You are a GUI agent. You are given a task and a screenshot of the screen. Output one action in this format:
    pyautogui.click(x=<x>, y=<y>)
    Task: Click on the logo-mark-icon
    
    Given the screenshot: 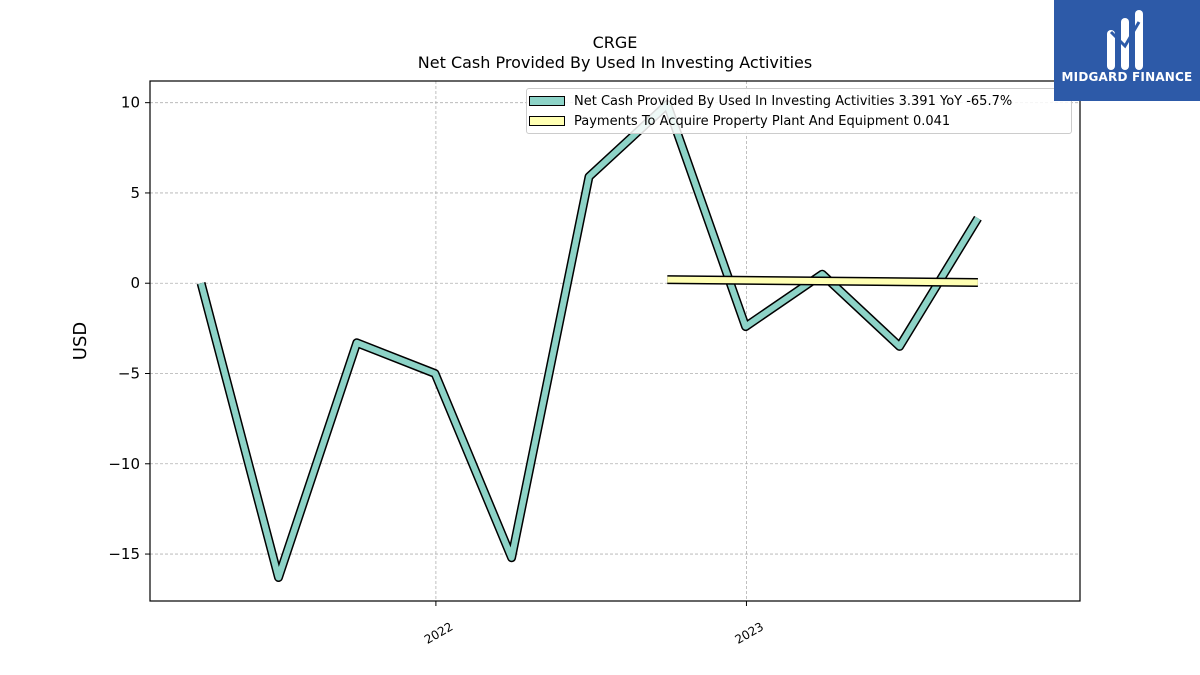 What is the action you would take?
    pyautogui.click(x=1125, y=40)
    